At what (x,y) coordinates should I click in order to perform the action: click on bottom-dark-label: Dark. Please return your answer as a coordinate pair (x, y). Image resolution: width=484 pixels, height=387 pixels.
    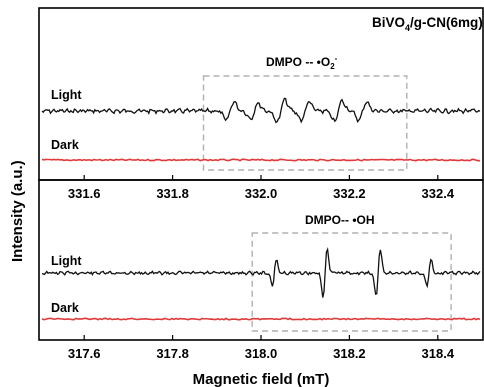
    Looking at the image, I should click on (65, 308).